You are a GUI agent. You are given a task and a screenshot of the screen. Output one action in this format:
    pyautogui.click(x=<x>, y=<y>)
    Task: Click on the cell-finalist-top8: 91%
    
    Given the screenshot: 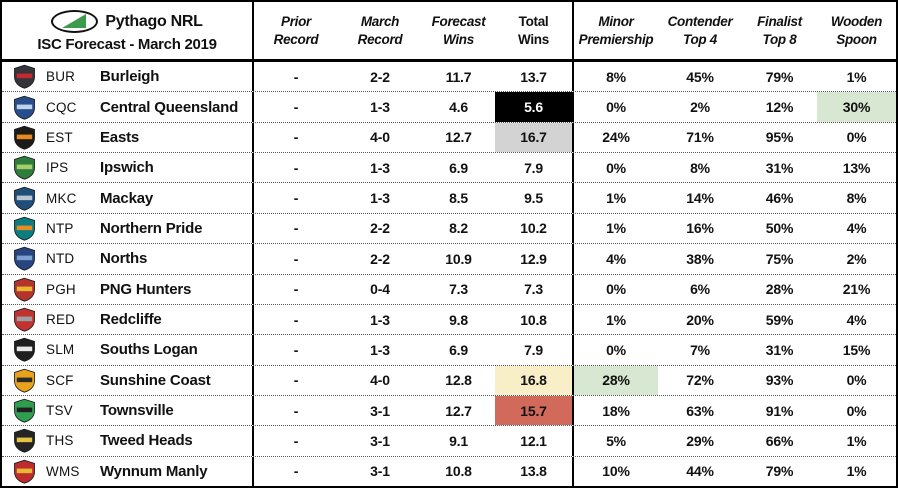 What is the action you would take?
    pyautogui.click(x=779, y=410)
    